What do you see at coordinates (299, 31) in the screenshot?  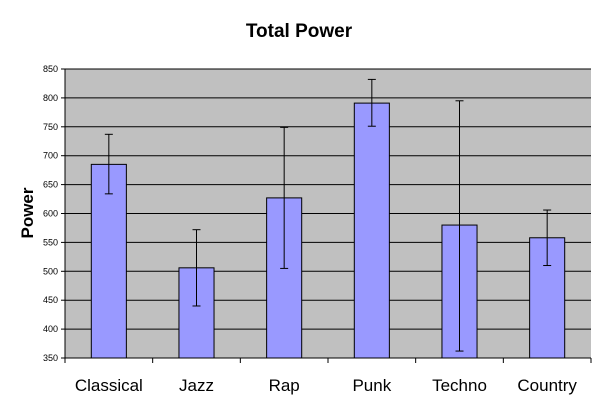 I see `chart-title: Total Power` at bounding box center [299, 31].